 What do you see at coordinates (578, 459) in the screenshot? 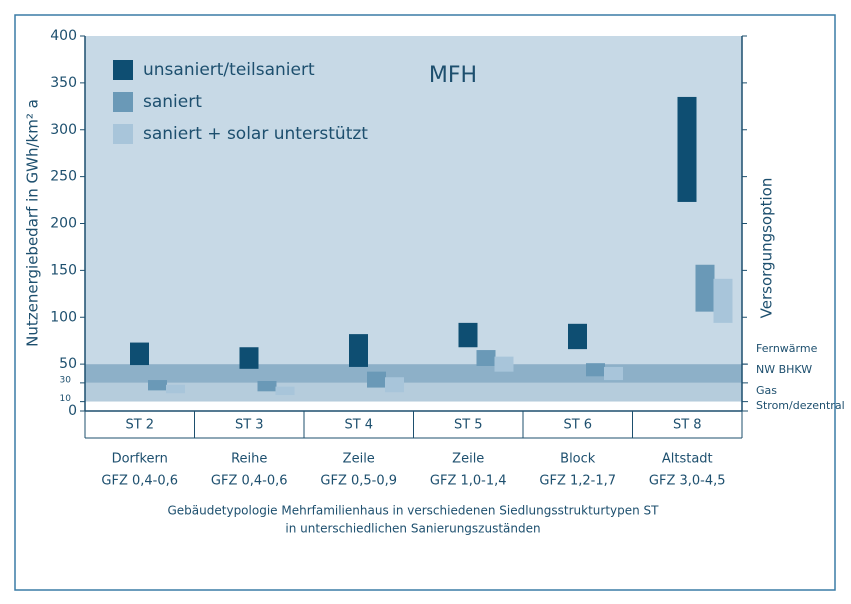
I see `category-name: Block` at bounding box center [578, 459].